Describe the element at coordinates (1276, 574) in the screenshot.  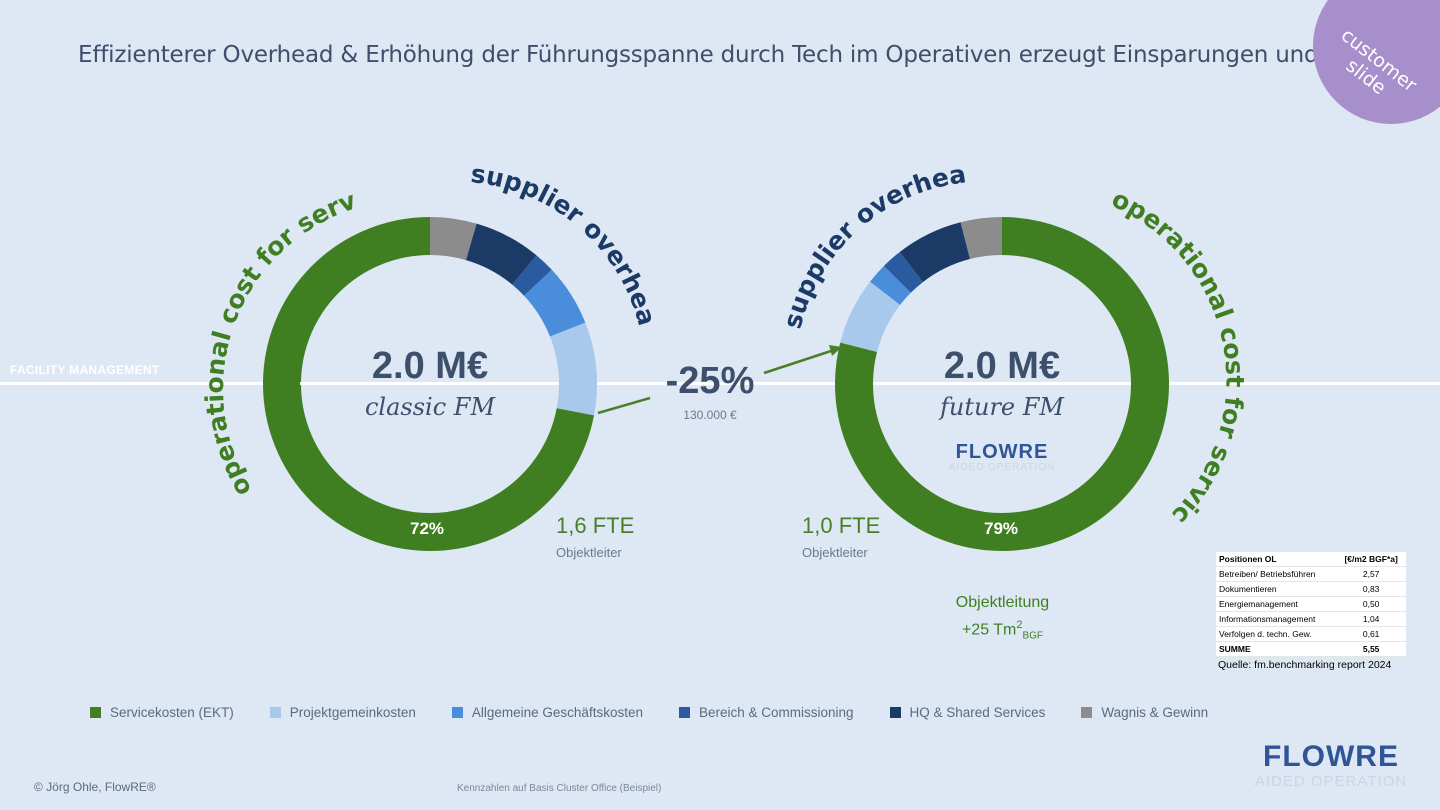
I see `table-cell: Betreiben/ Betriebsführen` at that location.